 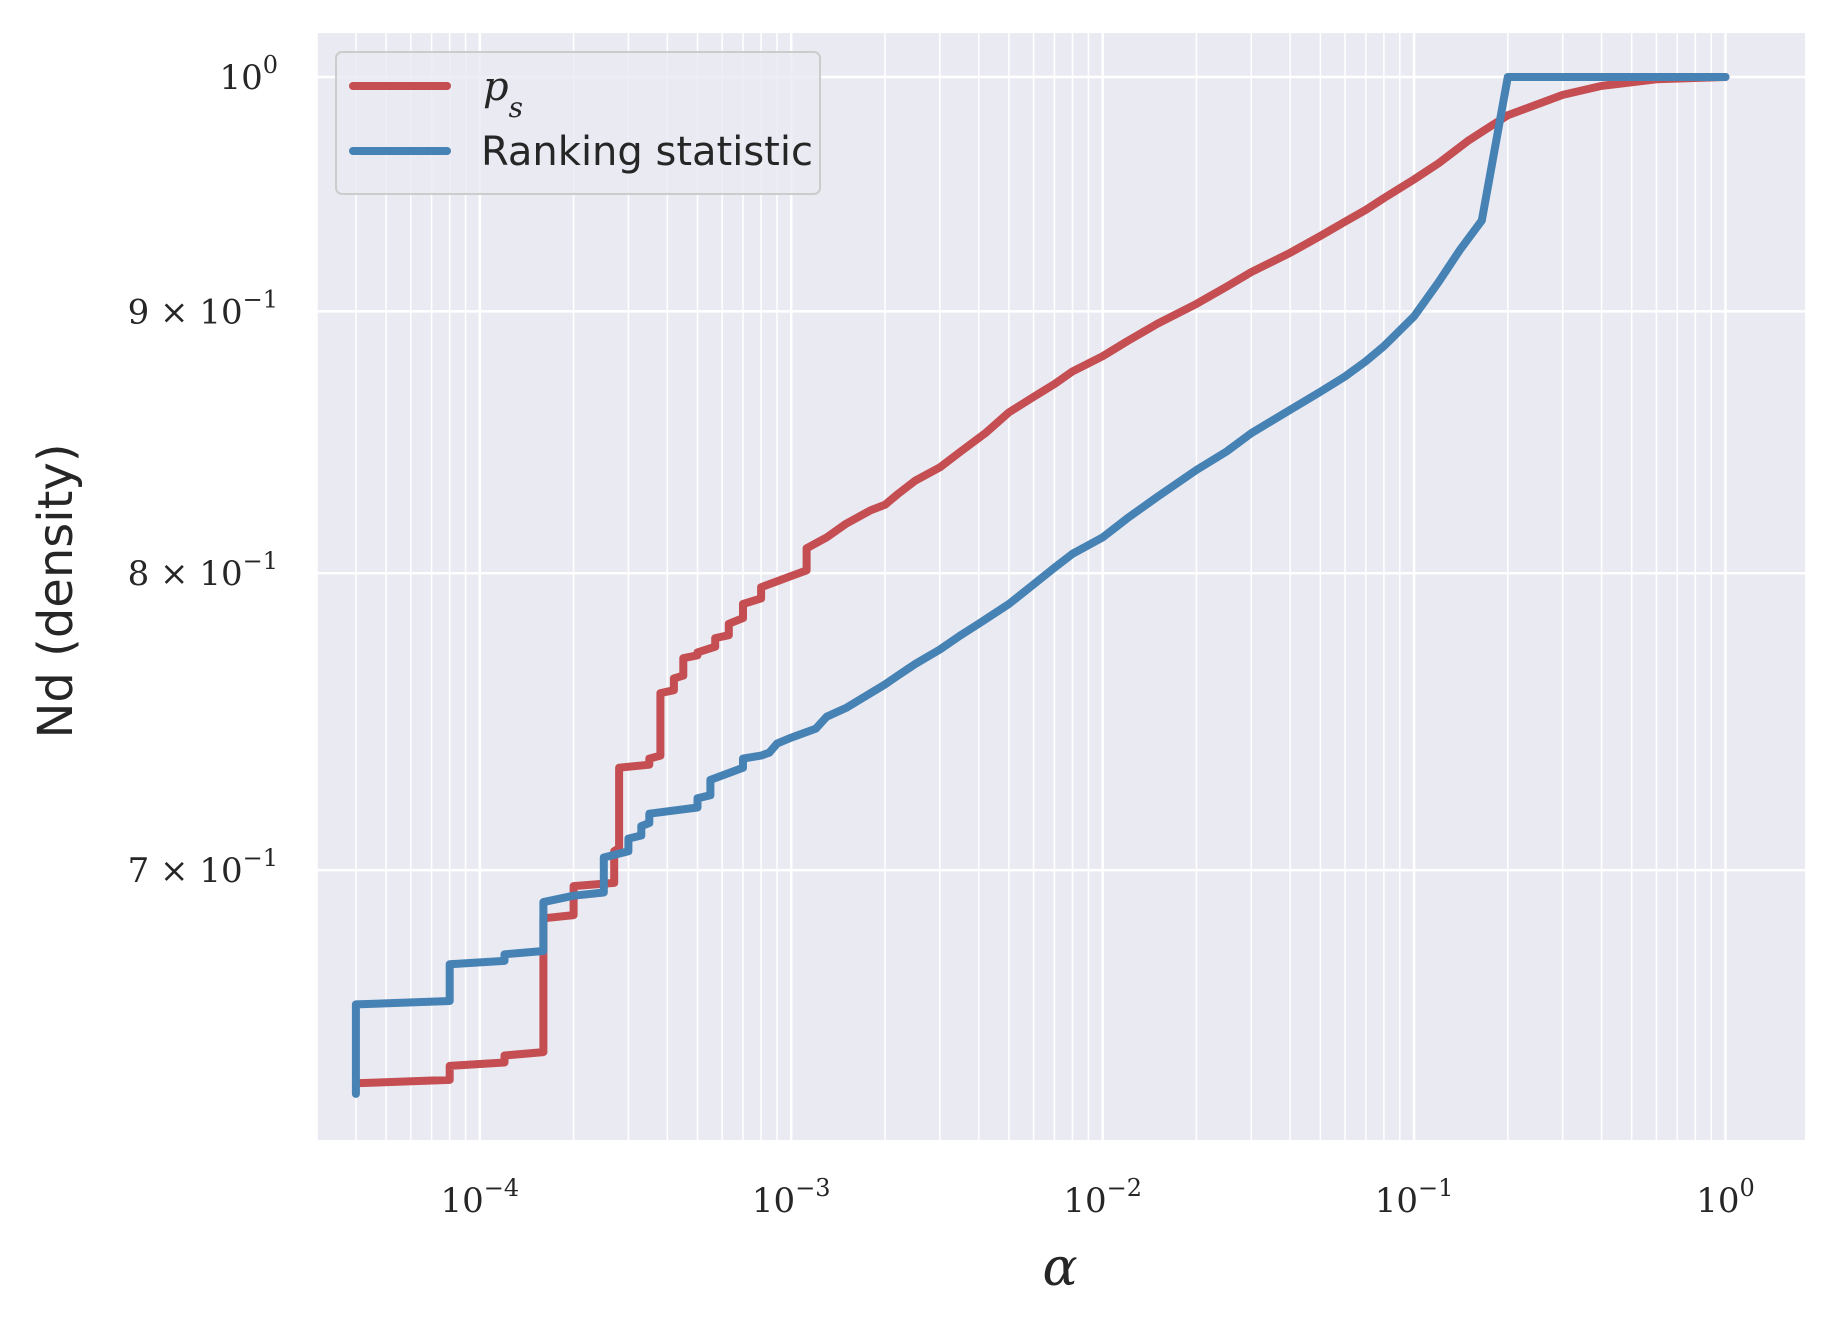 What do you see at coordinates (1059, 1268) in the screenshot?
I see `x-axis-label: α` at bounding box center [1059, 1268].